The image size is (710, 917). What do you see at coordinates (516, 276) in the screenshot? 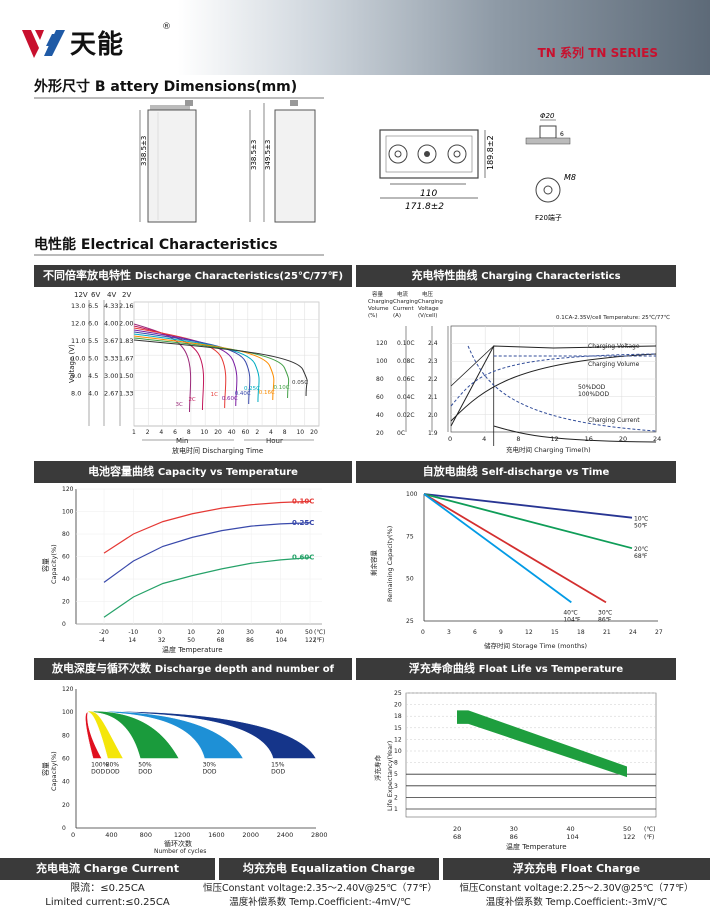
I see `charging-panel-header: 充电特性曲线 Charging Characteristics` at bounding box center [516, 276].